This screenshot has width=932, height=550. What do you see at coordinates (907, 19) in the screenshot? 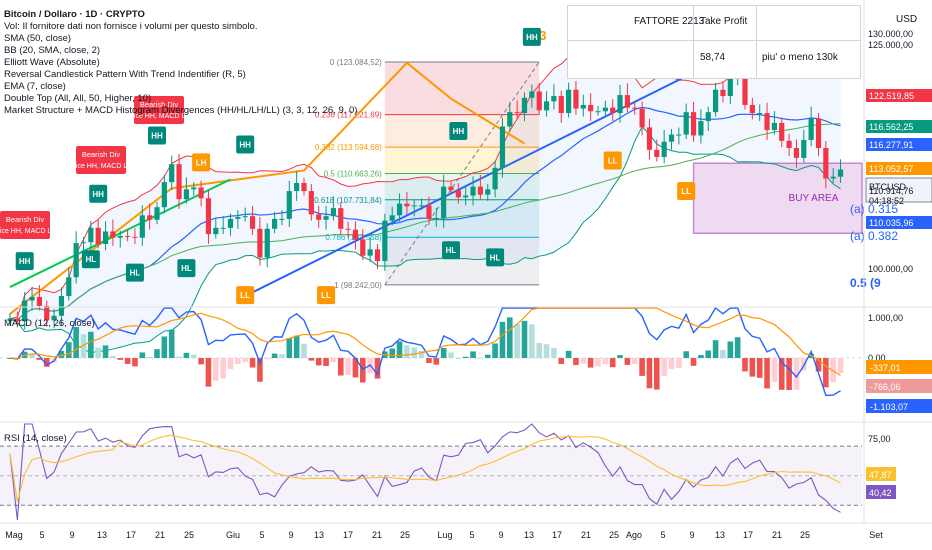
I see `currency-label: USD` at bounding box center [907, 19].